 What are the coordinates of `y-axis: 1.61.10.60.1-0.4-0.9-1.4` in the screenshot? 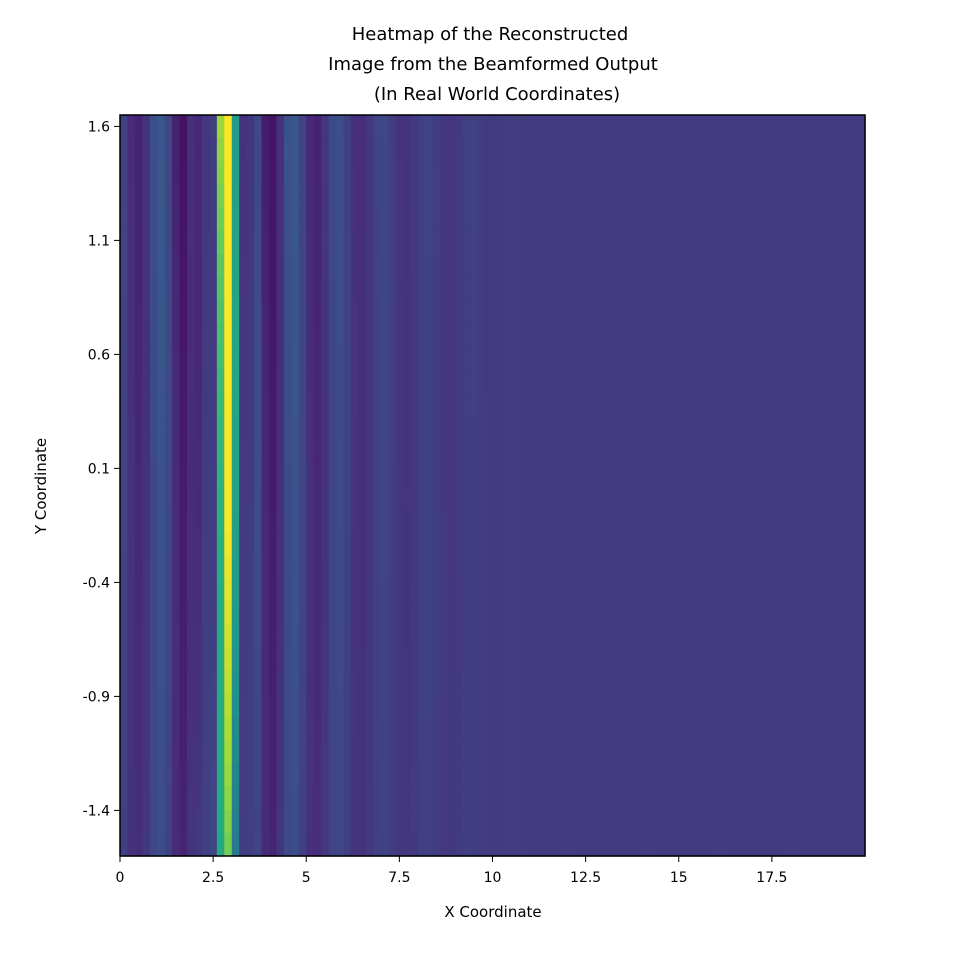 It's located at (101, 469).